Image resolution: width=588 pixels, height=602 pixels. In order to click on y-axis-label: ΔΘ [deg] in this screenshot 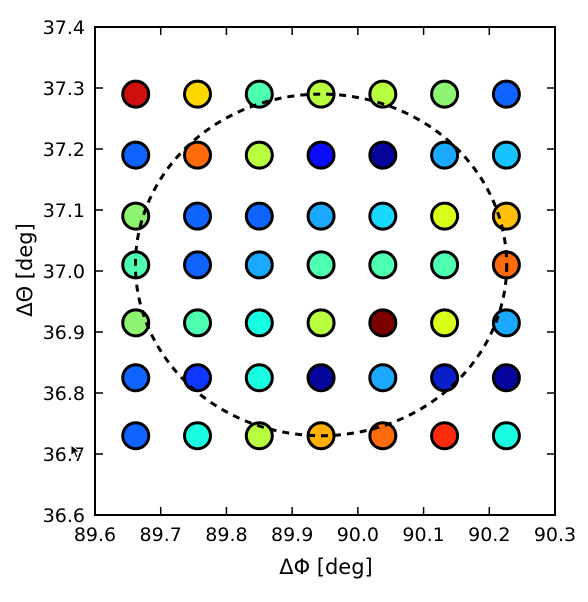, I will do `click(25, 270)`.